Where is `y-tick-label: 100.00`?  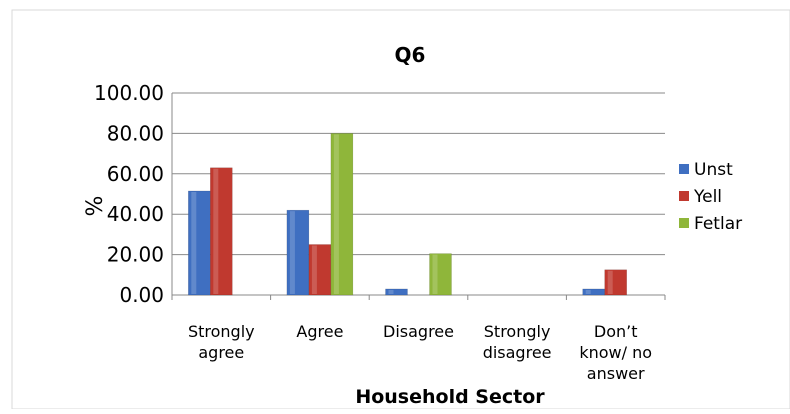
y-tick-label: 100.00 is located at coordinates (129, 93).